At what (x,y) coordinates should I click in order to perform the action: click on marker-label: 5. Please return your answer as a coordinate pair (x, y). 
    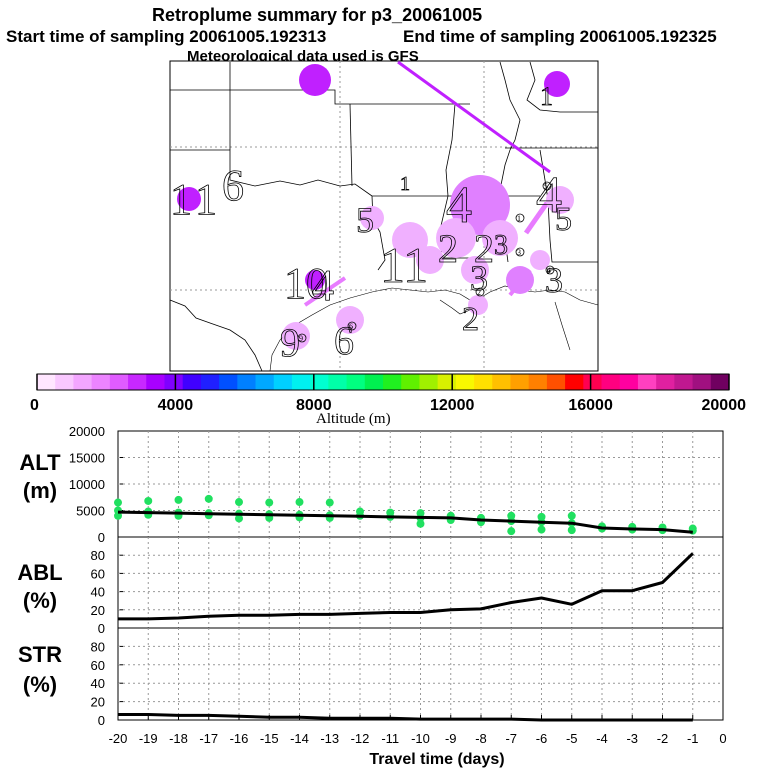
    Looking at the image, I should click on (546, 186).